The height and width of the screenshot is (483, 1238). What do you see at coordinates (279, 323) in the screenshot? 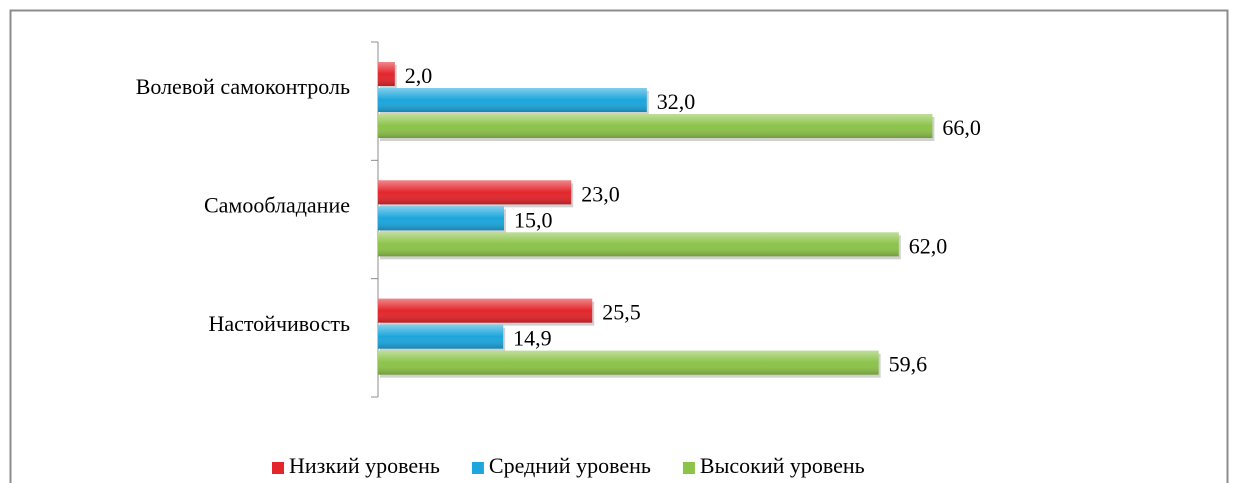
I see `y-tick-label: Настойчивость` at bounding box center [279, 323].